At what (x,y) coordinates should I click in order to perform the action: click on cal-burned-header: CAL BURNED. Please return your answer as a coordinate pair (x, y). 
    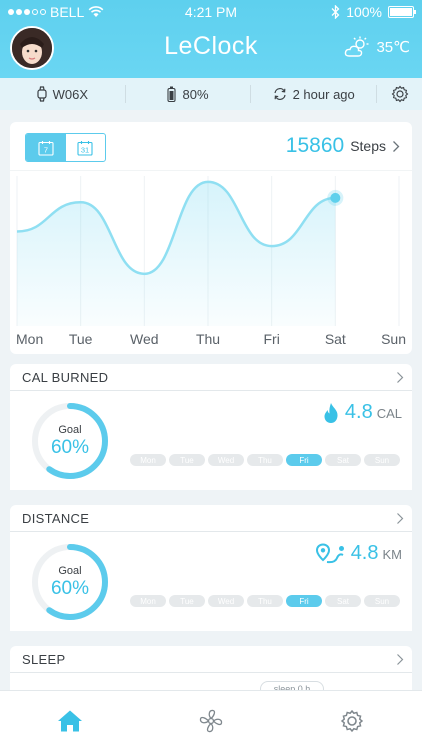
    Looking at the image, I should click on (211, 377).